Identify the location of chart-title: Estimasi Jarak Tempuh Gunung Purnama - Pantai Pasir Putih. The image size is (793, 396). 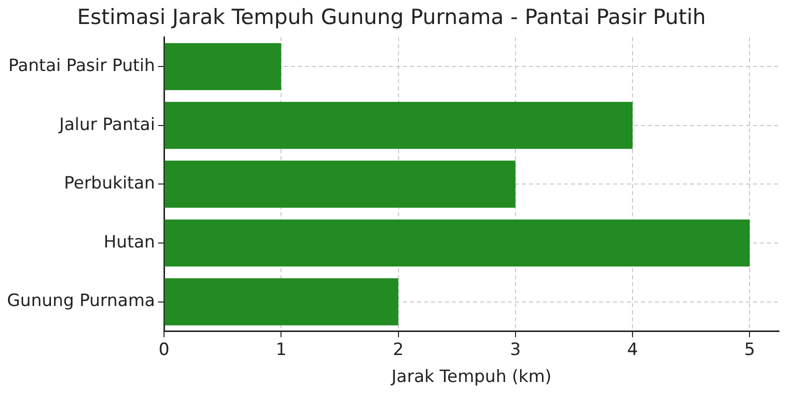
(391, 17).